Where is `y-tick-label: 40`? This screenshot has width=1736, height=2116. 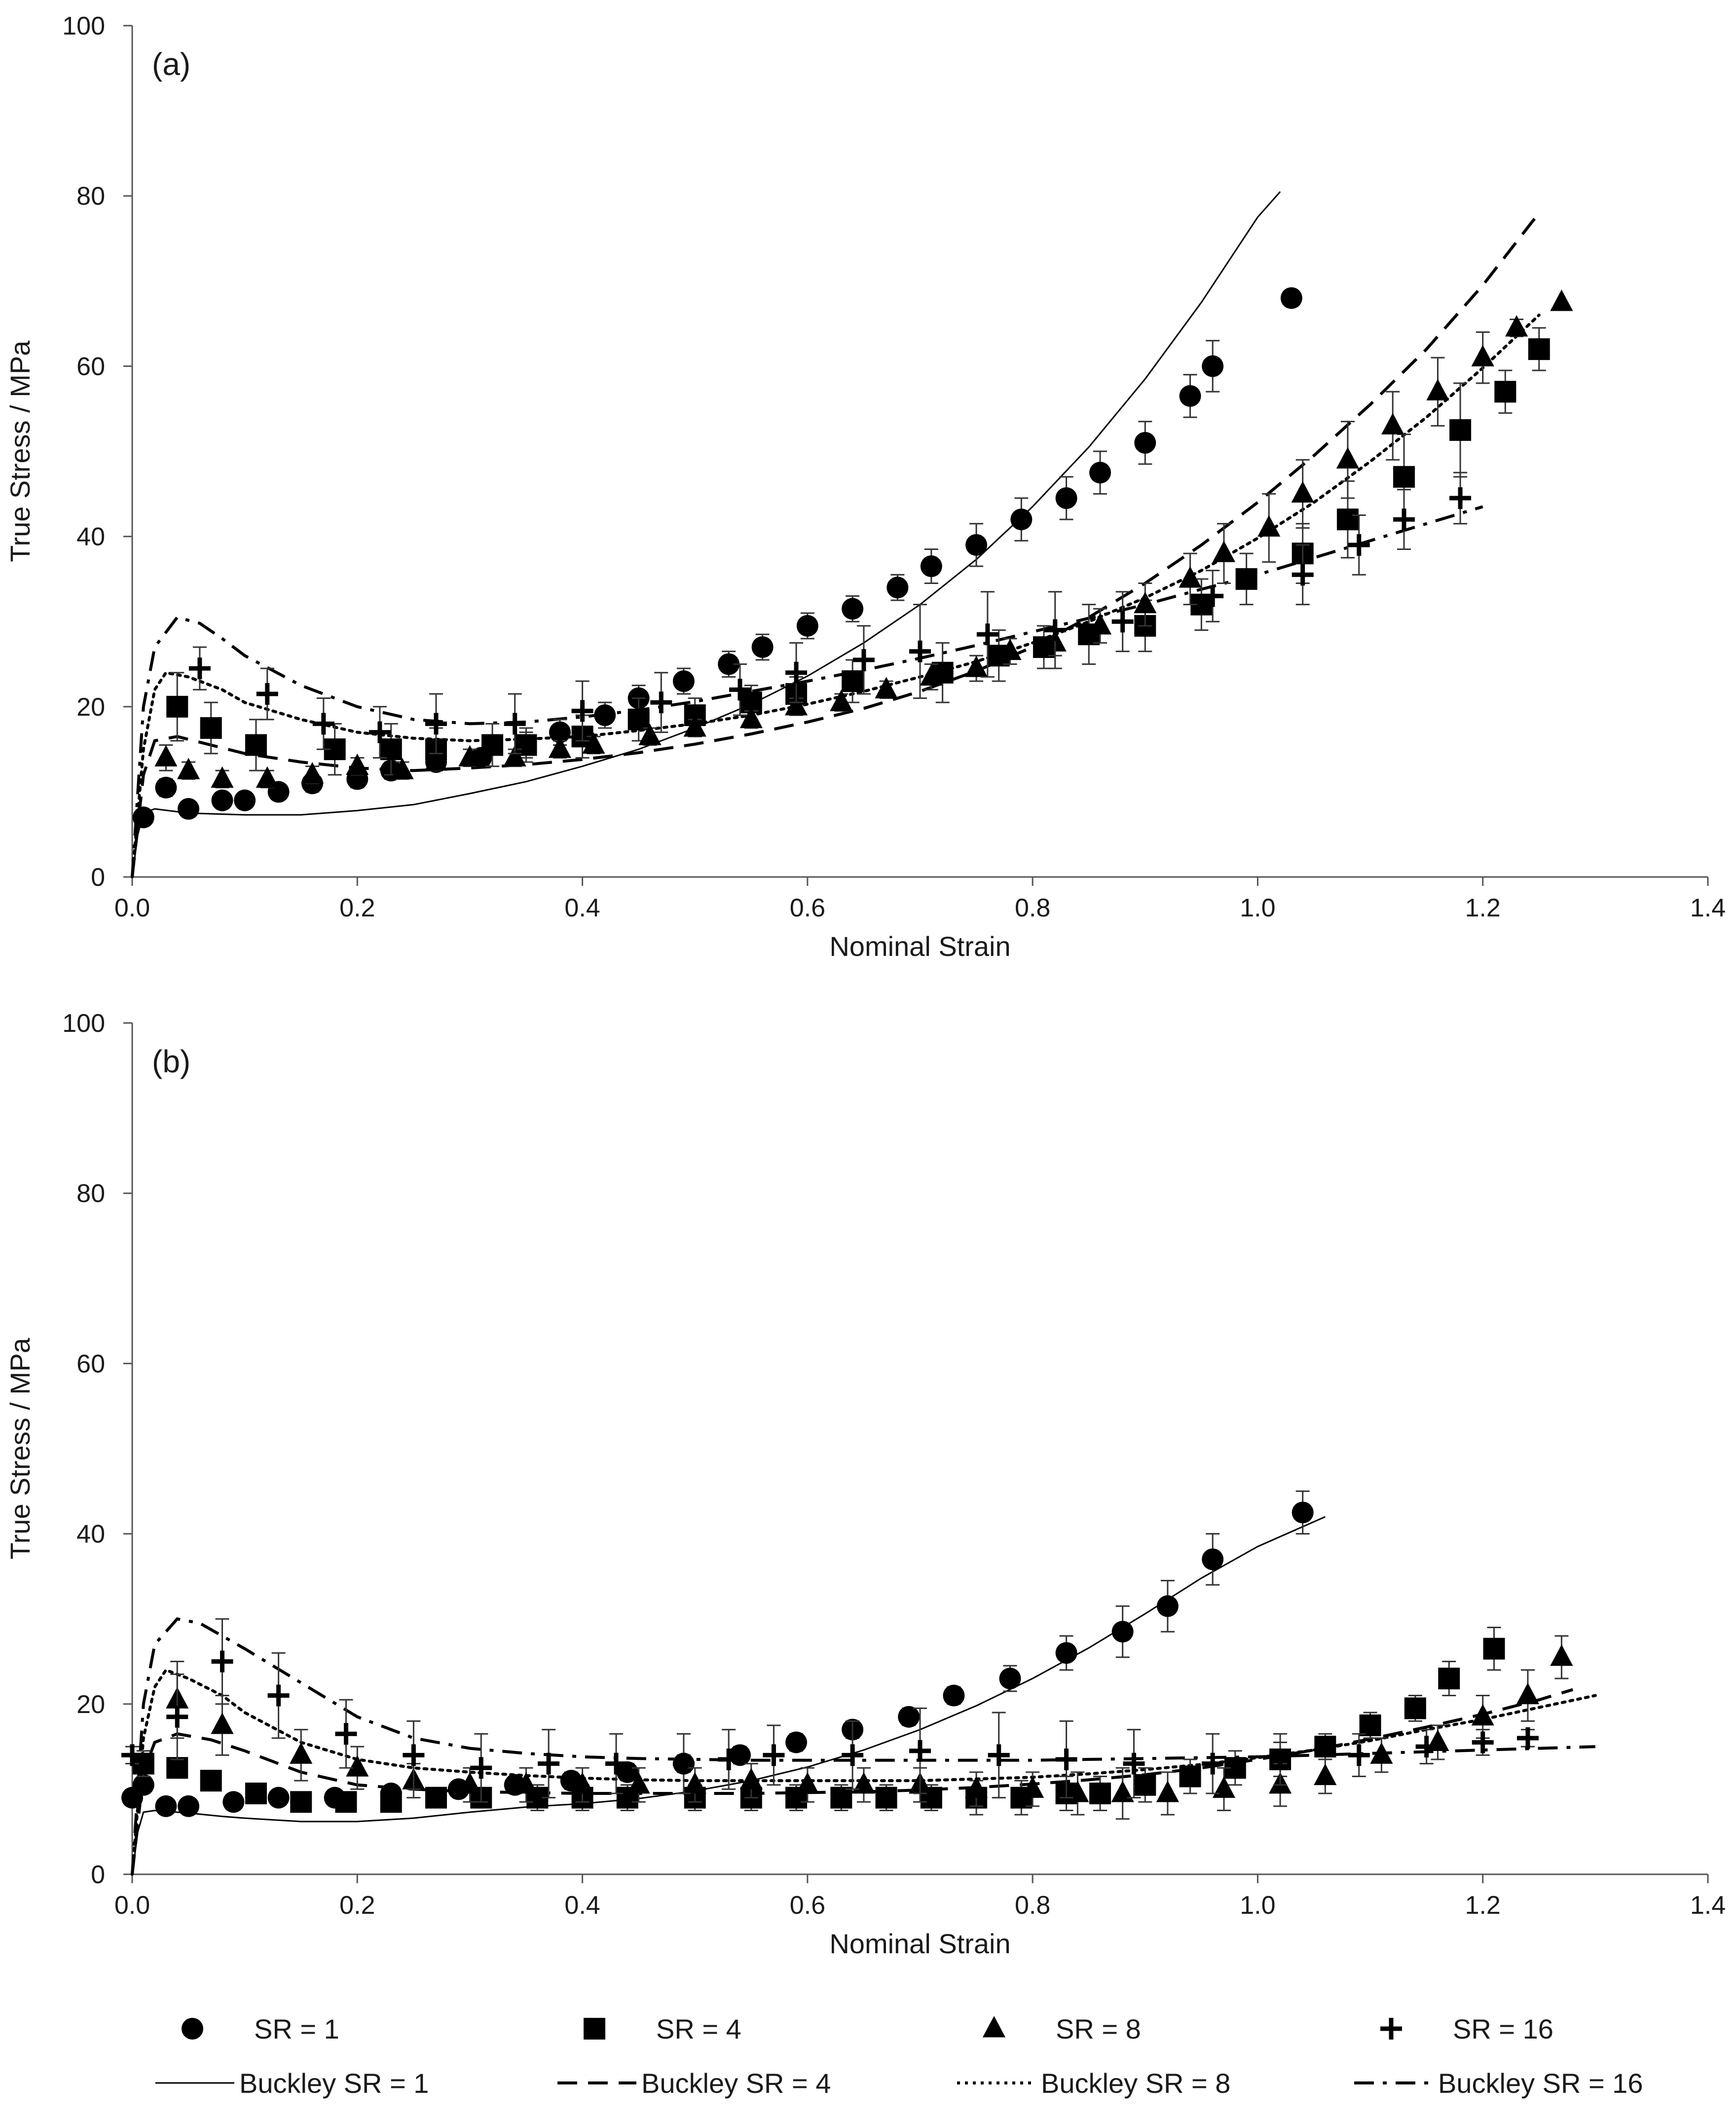
y-tick-label: 40 is located at coordinates (91, 1534).